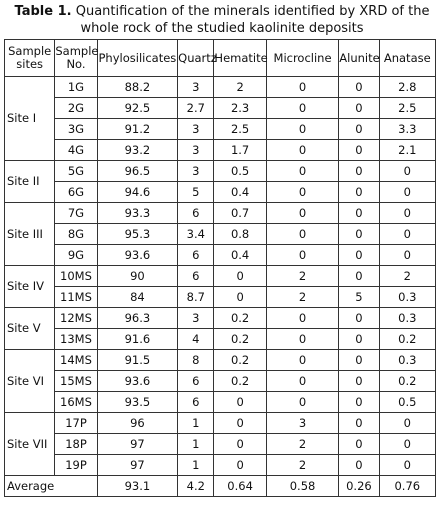 This screenshot has height=512, width=444. I want to click on column-header: Phylosilicates, so click(137, 58).